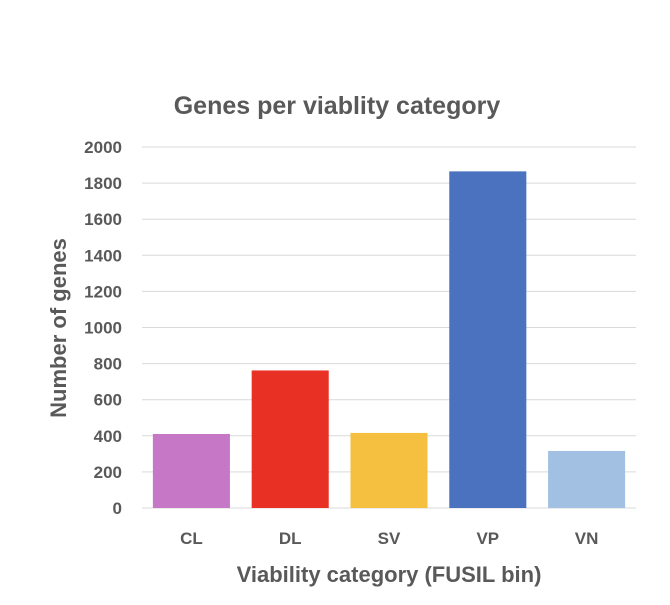  What do you see at coordinates (103, 147) in the screenshot?
I see `y-tick-label: 2000` at bounding box center [103, 147].